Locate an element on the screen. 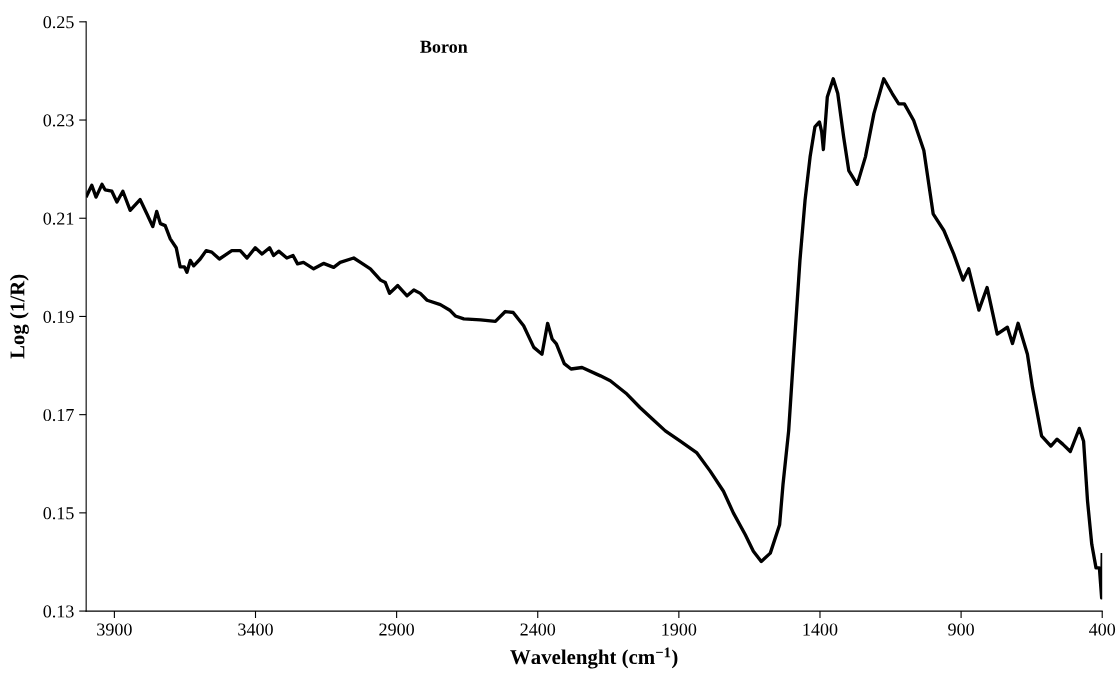 This screenshot has width=1119, height=682. x-tick-label: 3400 is located at coordinates (255, 629).